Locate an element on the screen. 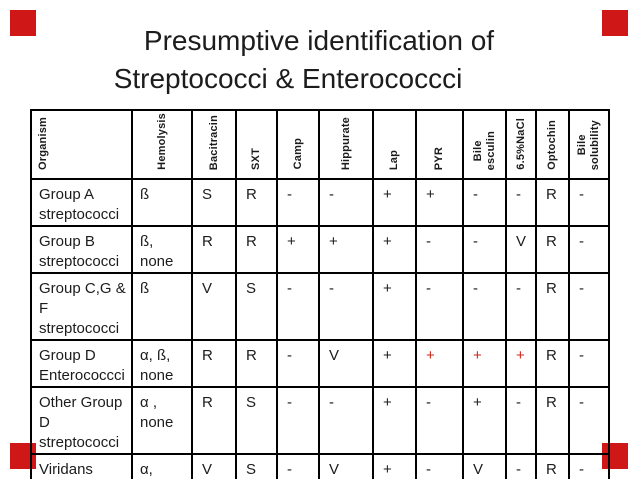 This screenshot has width=638, height=479. col-header-nacl-6-5: 6.5%NaCl is located at coordinates (521, 144).